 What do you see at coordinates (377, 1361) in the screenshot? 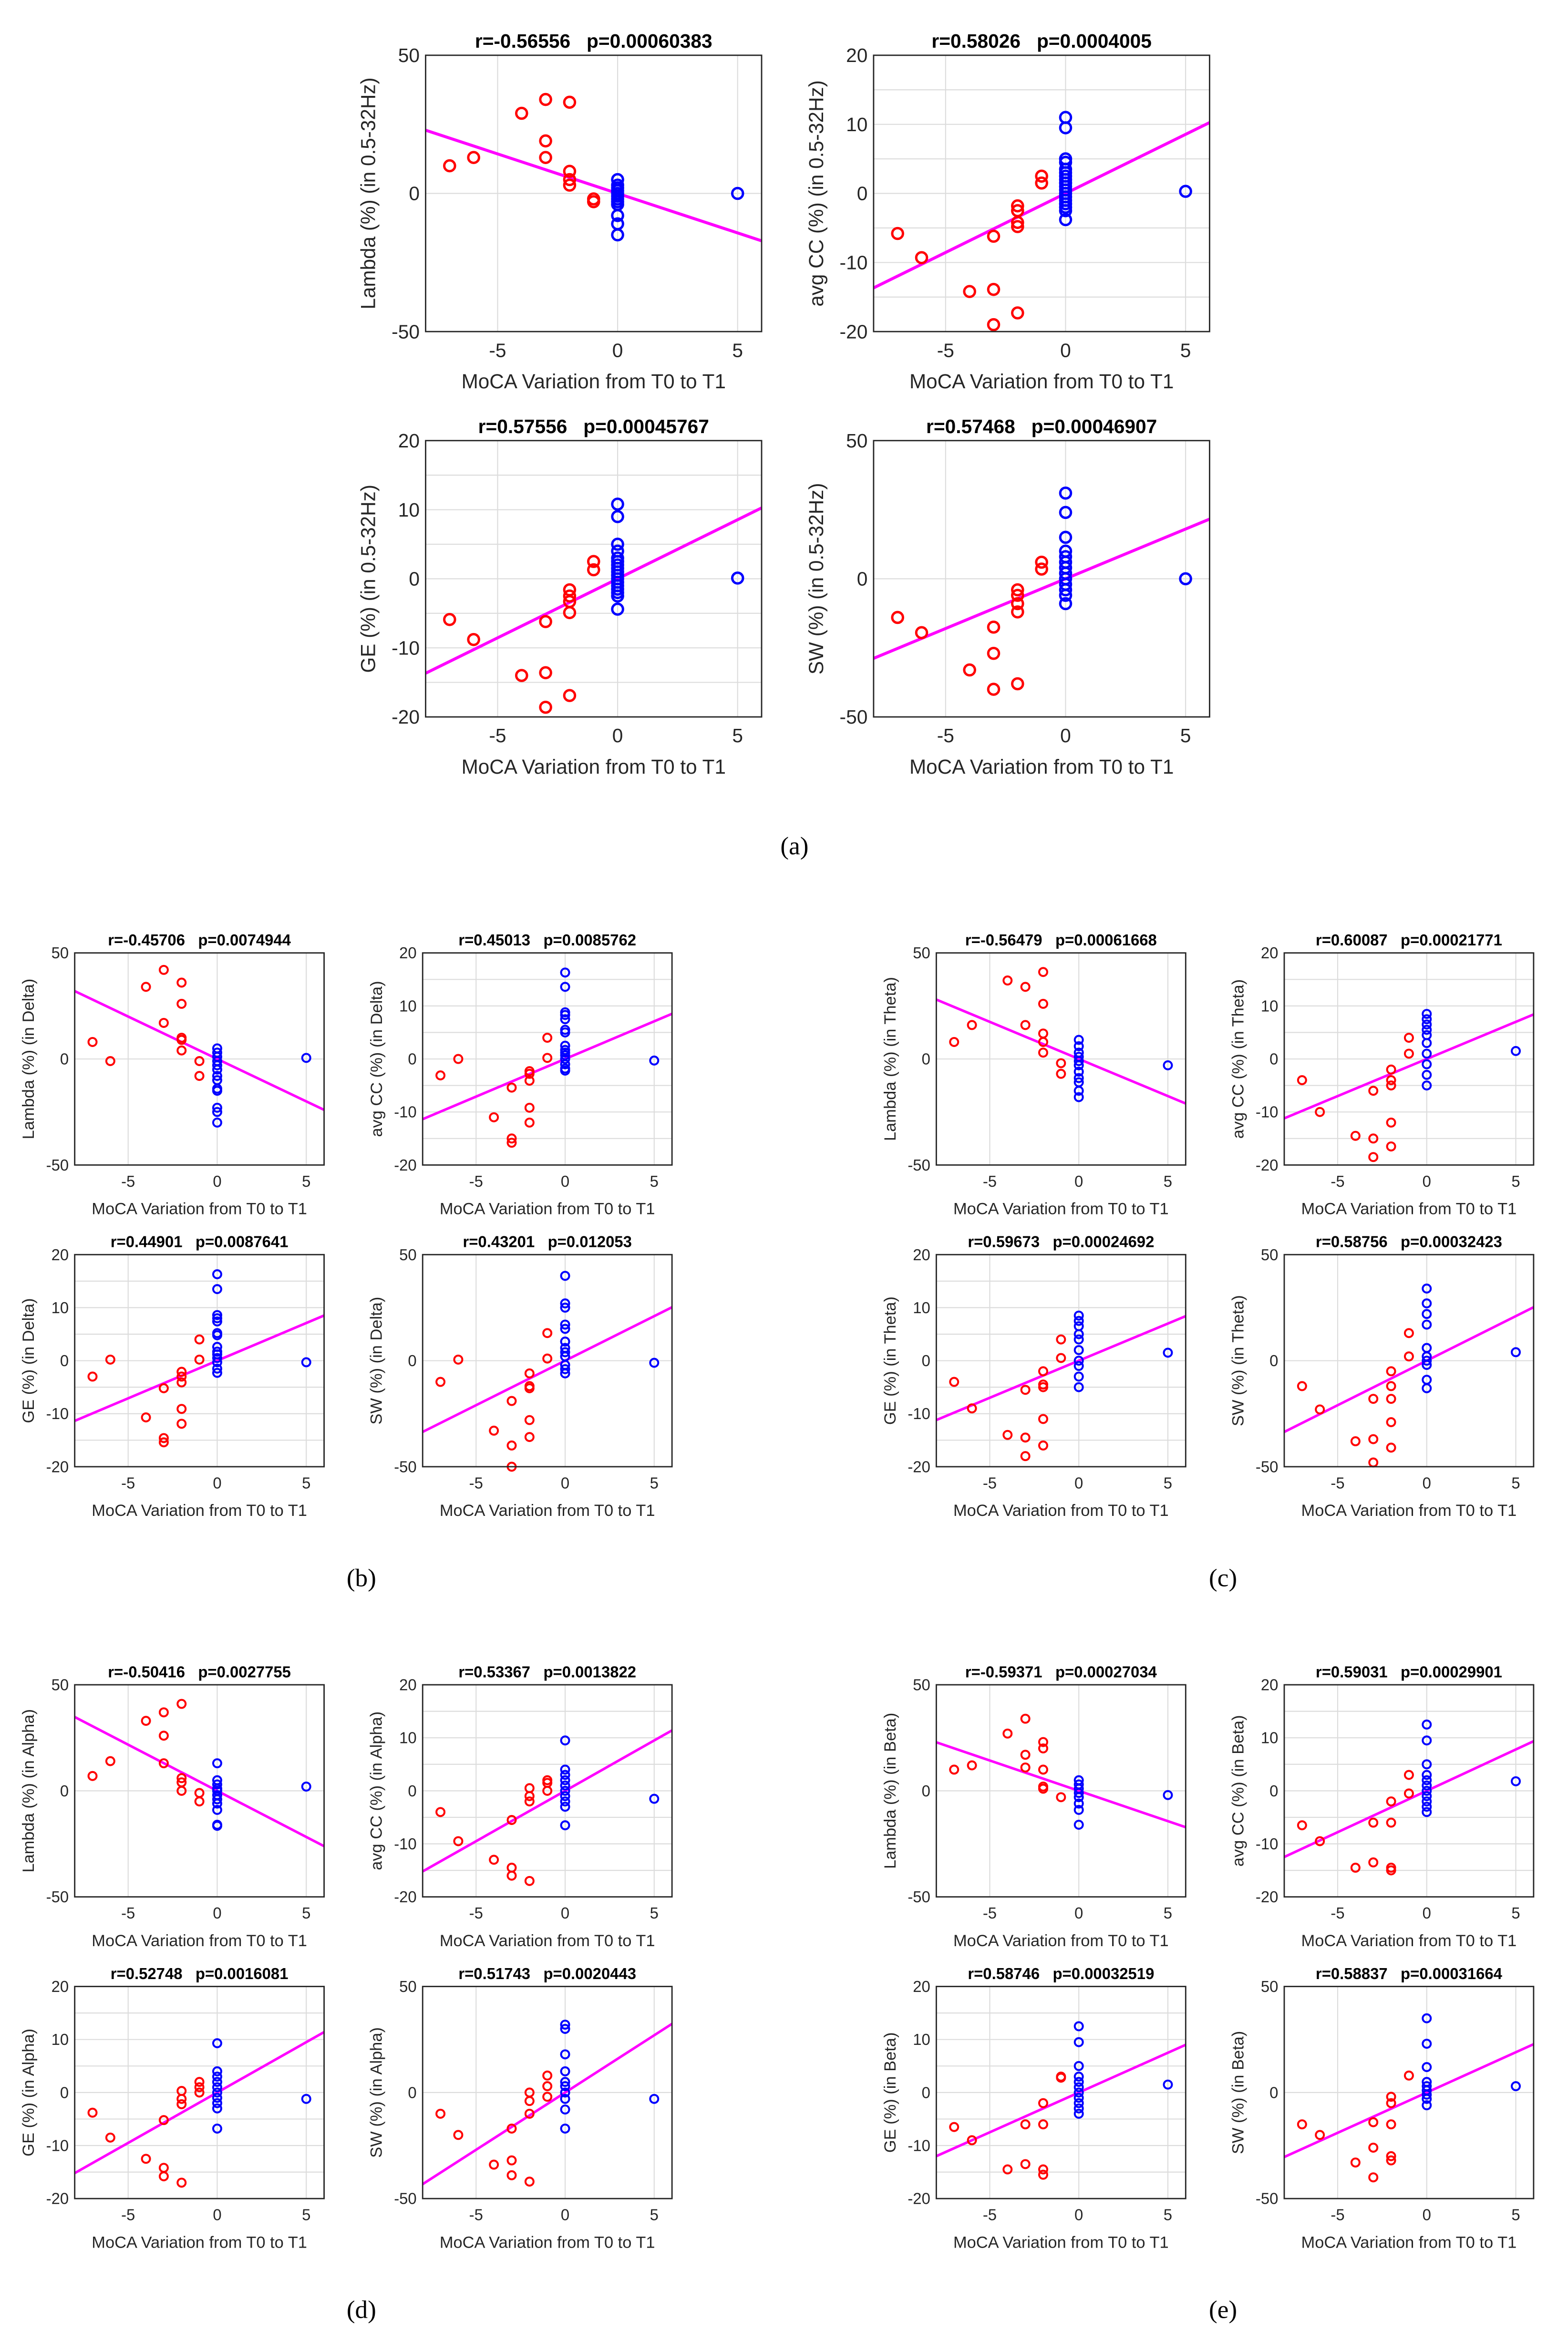
I see `y-axis-label: SW (%) (in Delta)` at bounding box center [377, 1361].